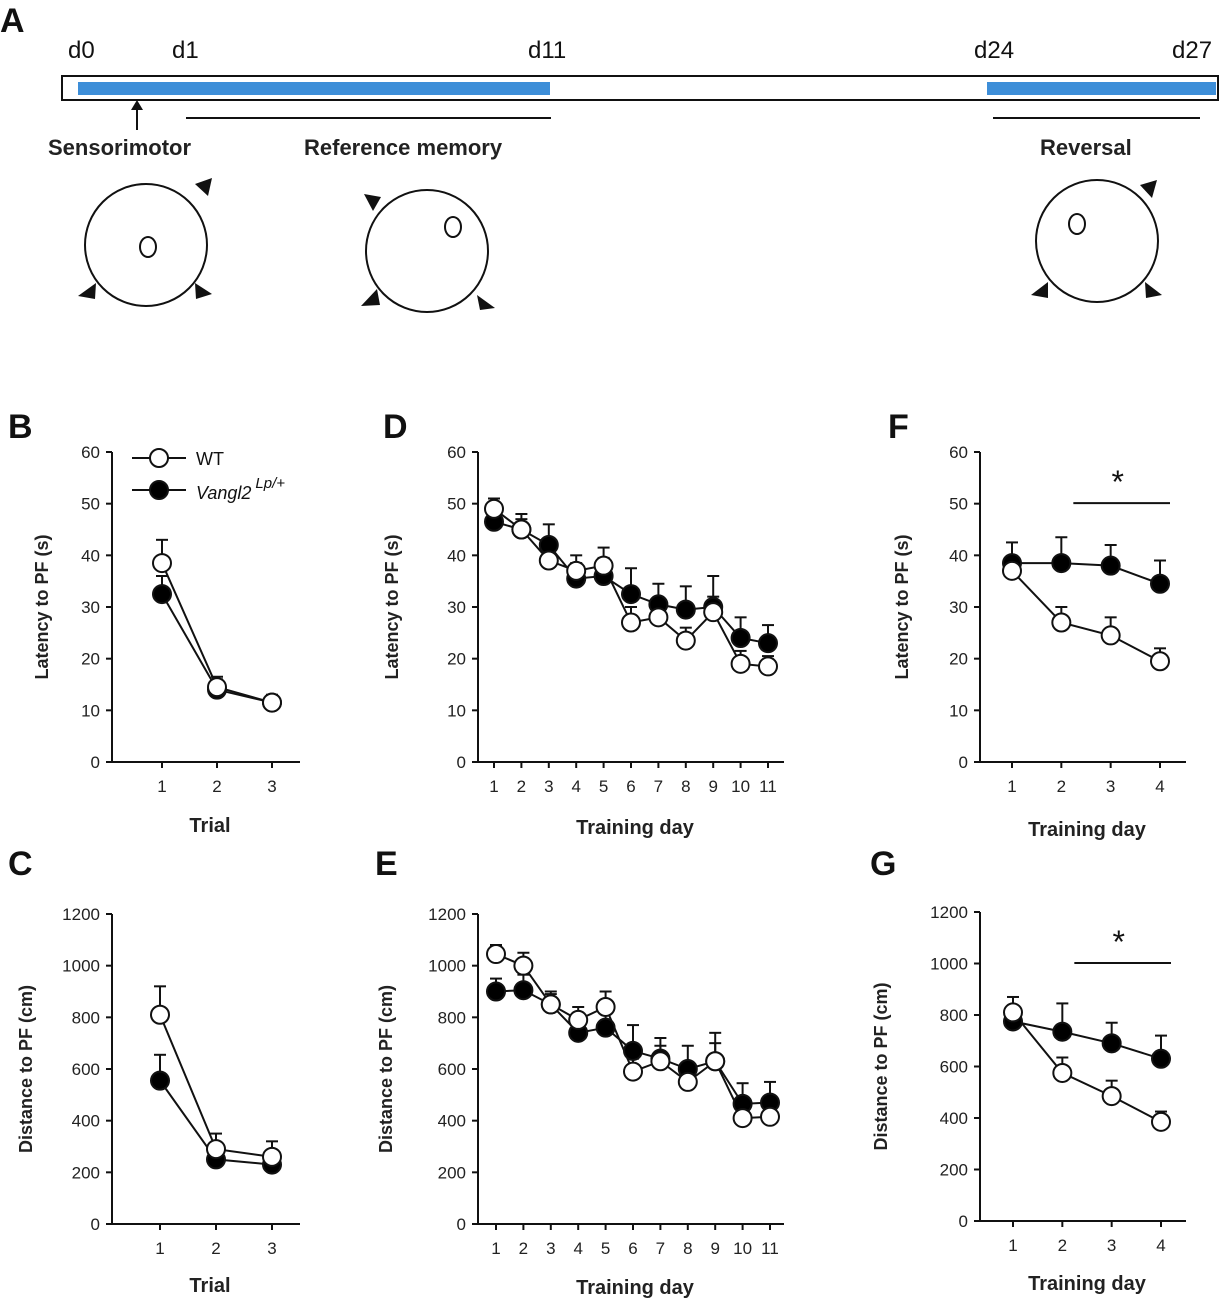  What do you see at coordinates (958, 607) in the screenshot?
I see `y-tick-label: 30` at bounding box center [958, 607].